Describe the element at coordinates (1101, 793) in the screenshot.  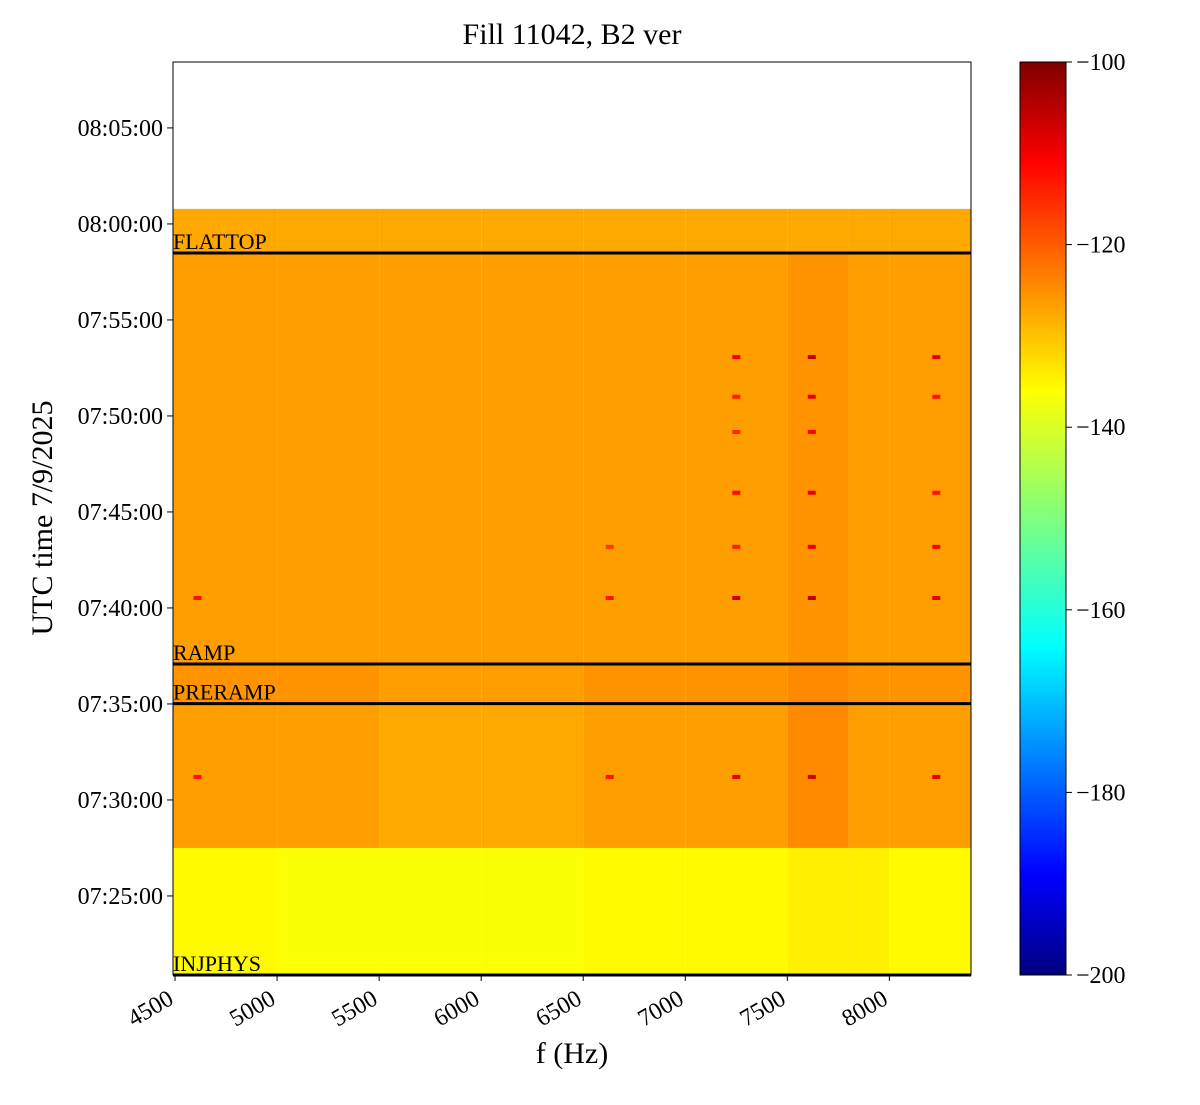
I see `colorbar-tick-label: −180` at that location.